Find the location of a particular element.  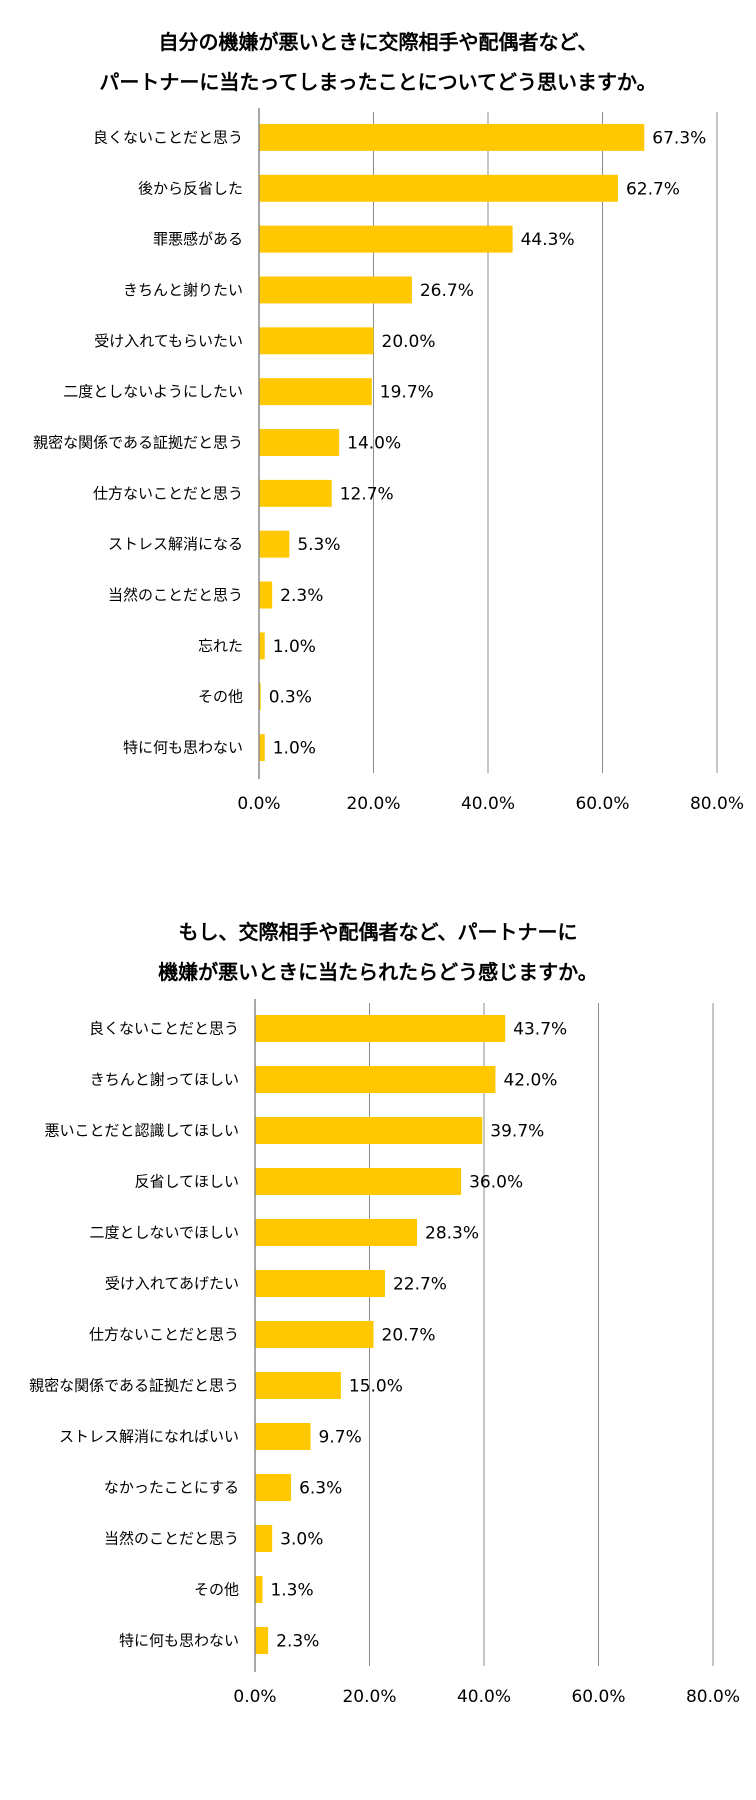

chart-1-data-label: 2.3% is located at coordinates (301, 596).